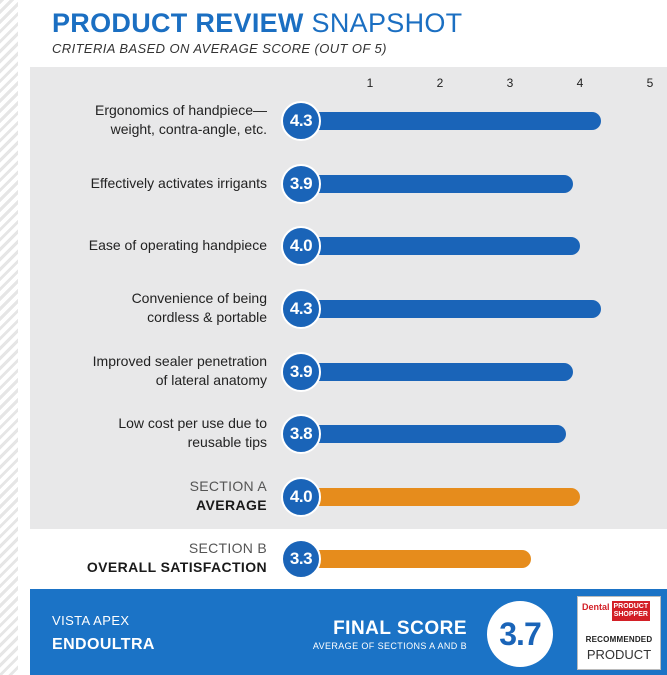 The width and height of the screenshot is (667, 675). I want to click on score-badge: 3.8, so click(301, 434).